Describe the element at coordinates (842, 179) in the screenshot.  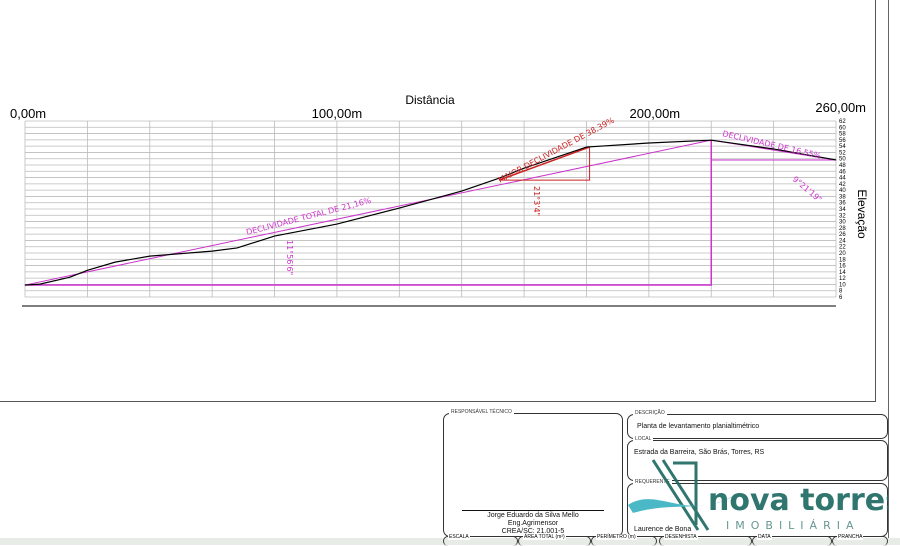
I see `y-tick-label: 44` at that location.